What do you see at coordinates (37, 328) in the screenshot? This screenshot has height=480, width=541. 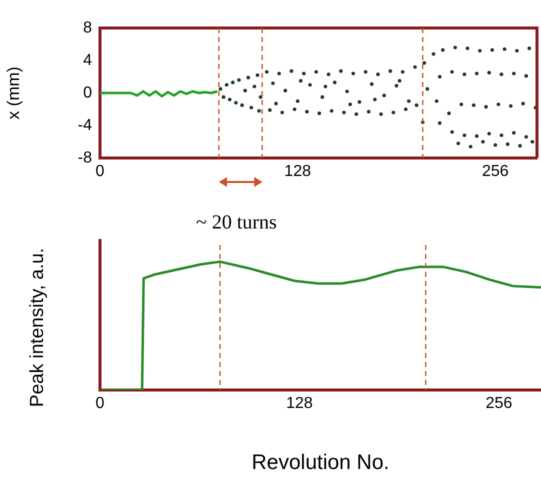 I see `y-axis-title: Peak intensity, a.u.` at bounding box center [37, 328].